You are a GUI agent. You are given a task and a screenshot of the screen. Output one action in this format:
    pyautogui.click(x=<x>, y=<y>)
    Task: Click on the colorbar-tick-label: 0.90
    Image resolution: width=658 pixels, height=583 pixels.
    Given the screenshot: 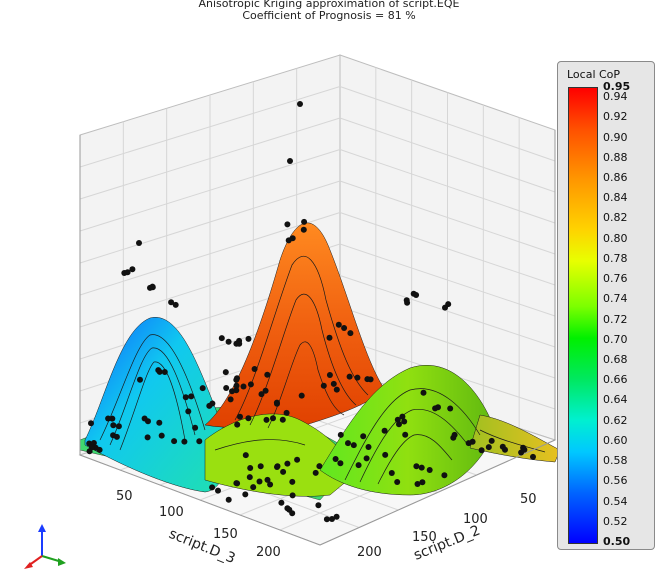 What is the action you would take?
    pyautogui.click(x=615, y=137)
    